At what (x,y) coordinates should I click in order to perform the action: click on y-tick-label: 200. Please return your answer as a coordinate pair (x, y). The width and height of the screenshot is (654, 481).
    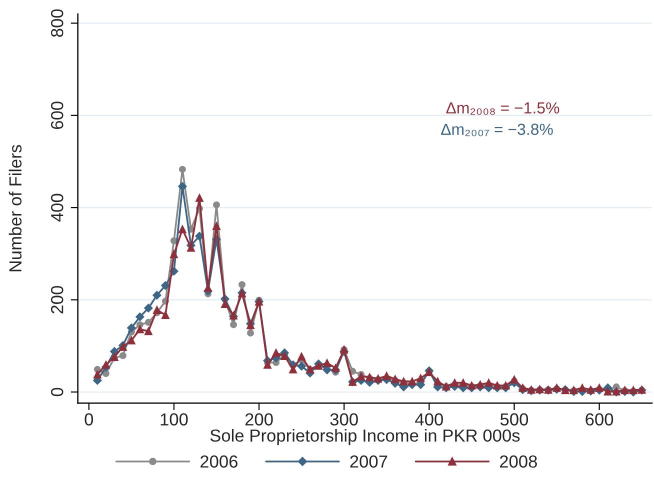
    Looking at the image, I should click on (57, 300).